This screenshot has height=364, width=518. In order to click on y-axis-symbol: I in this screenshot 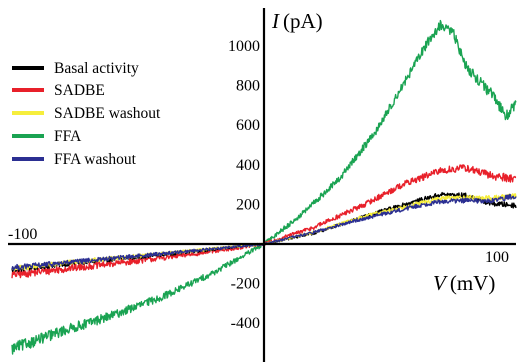, I will do `click(275, 21)`.